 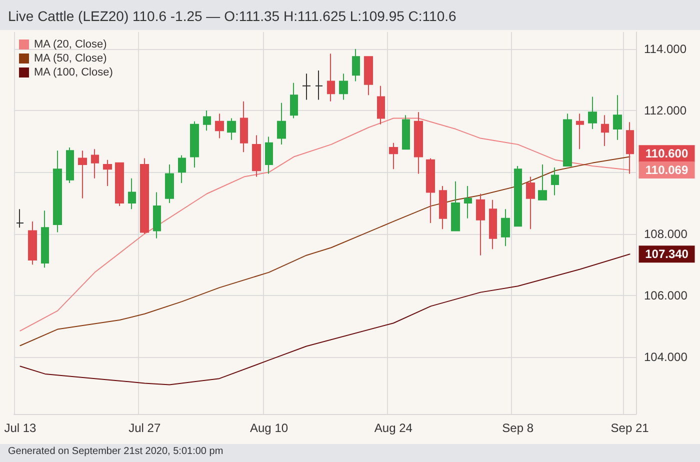 What do you see at coordinates (666, 233) in the screenshot?
I see `y-tick-label: 108.000` at bounding box center [666, 233].